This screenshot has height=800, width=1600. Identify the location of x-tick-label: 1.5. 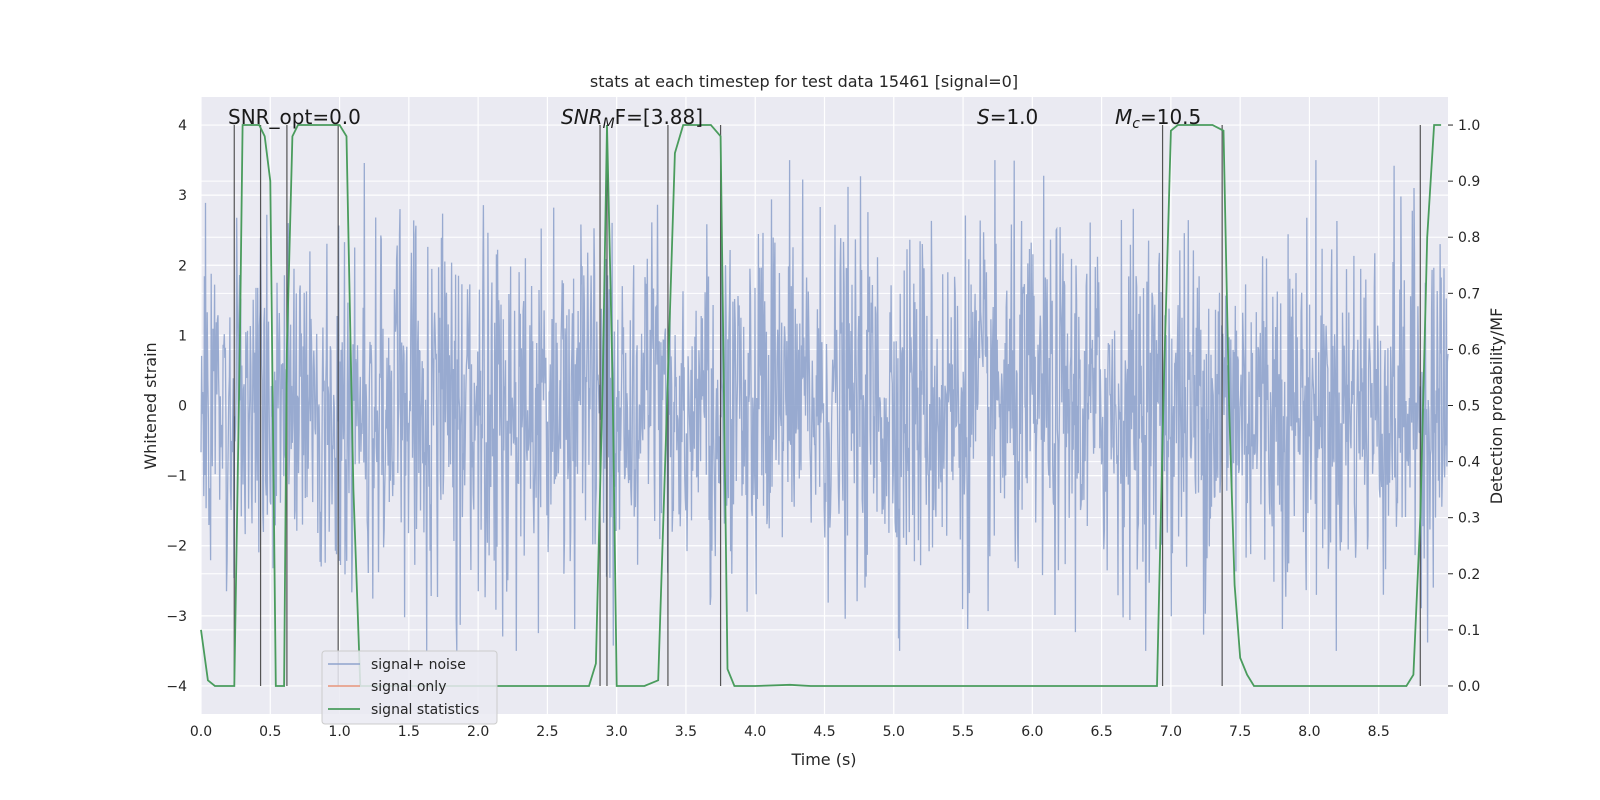
(409, 732).